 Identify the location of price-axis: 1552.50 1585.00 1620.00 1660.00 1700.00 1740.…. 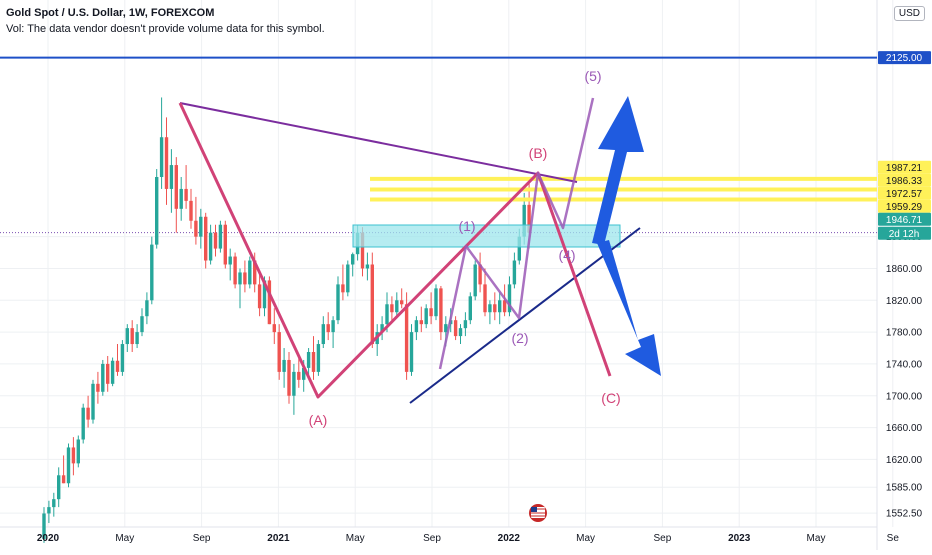
(904, 375).